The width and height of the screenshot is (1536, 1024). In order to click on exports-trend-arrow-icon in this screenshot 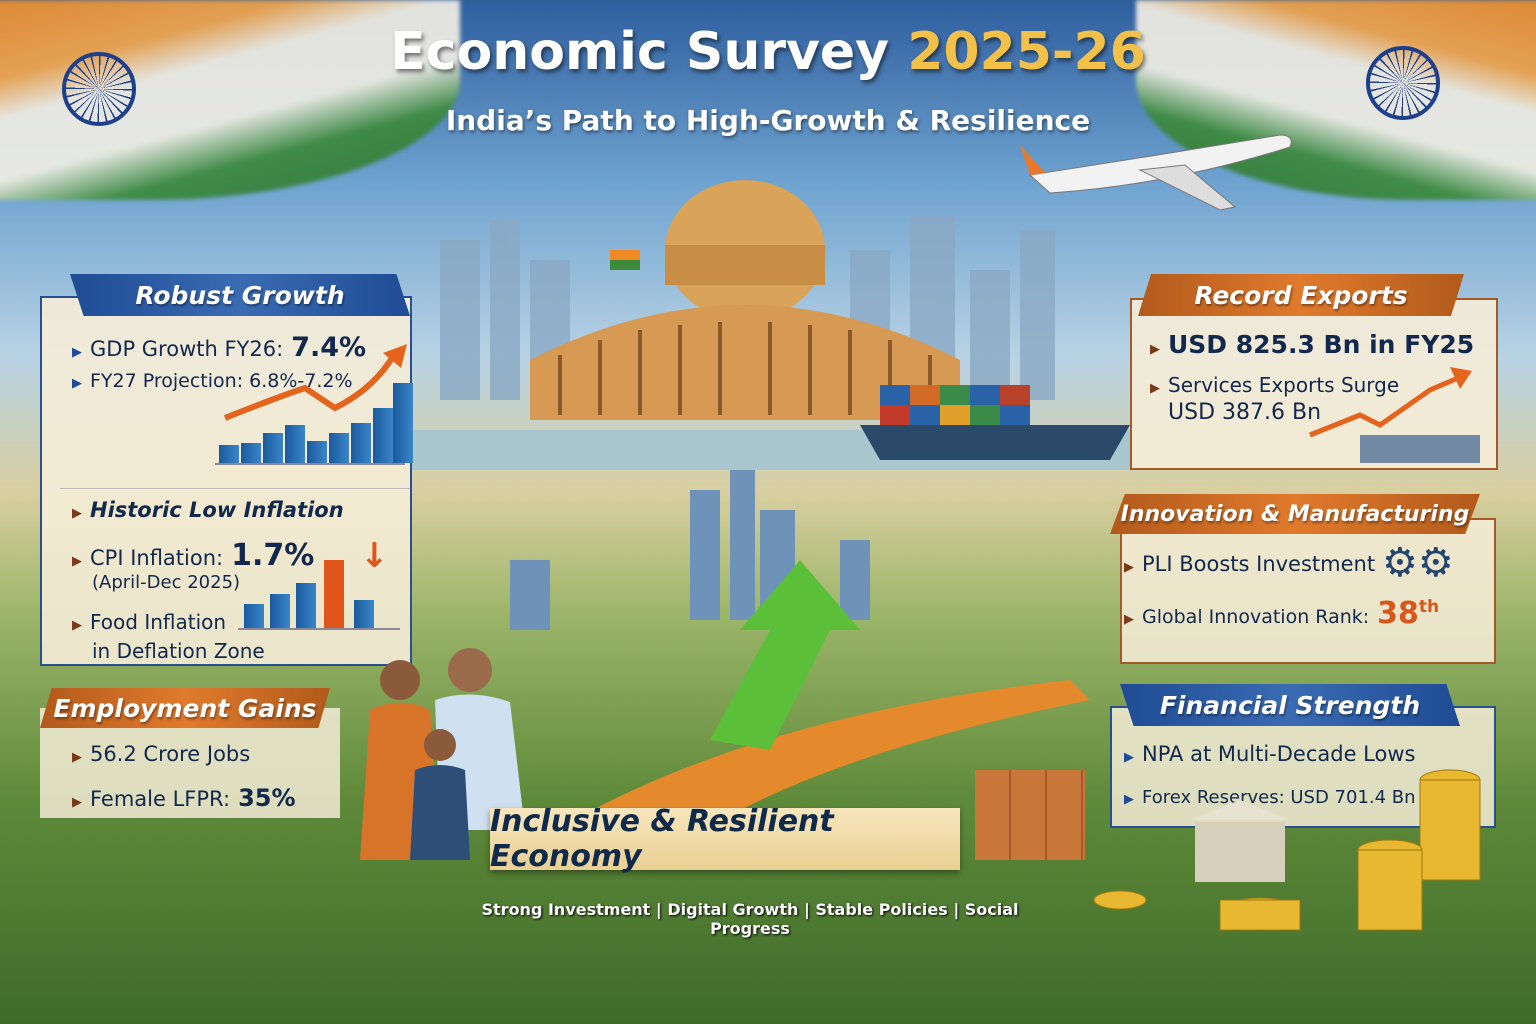, I will do `click(1394, 415)`.